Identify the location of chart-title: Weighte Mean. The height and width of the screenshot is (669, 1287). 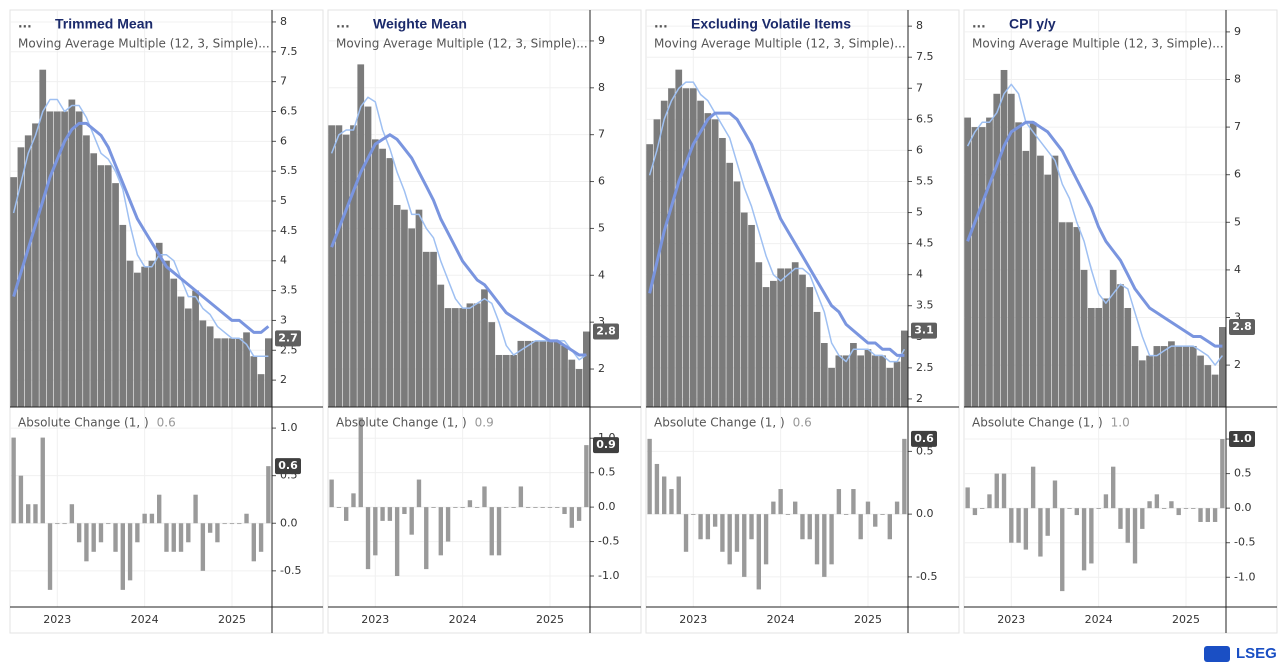
(420, 24).